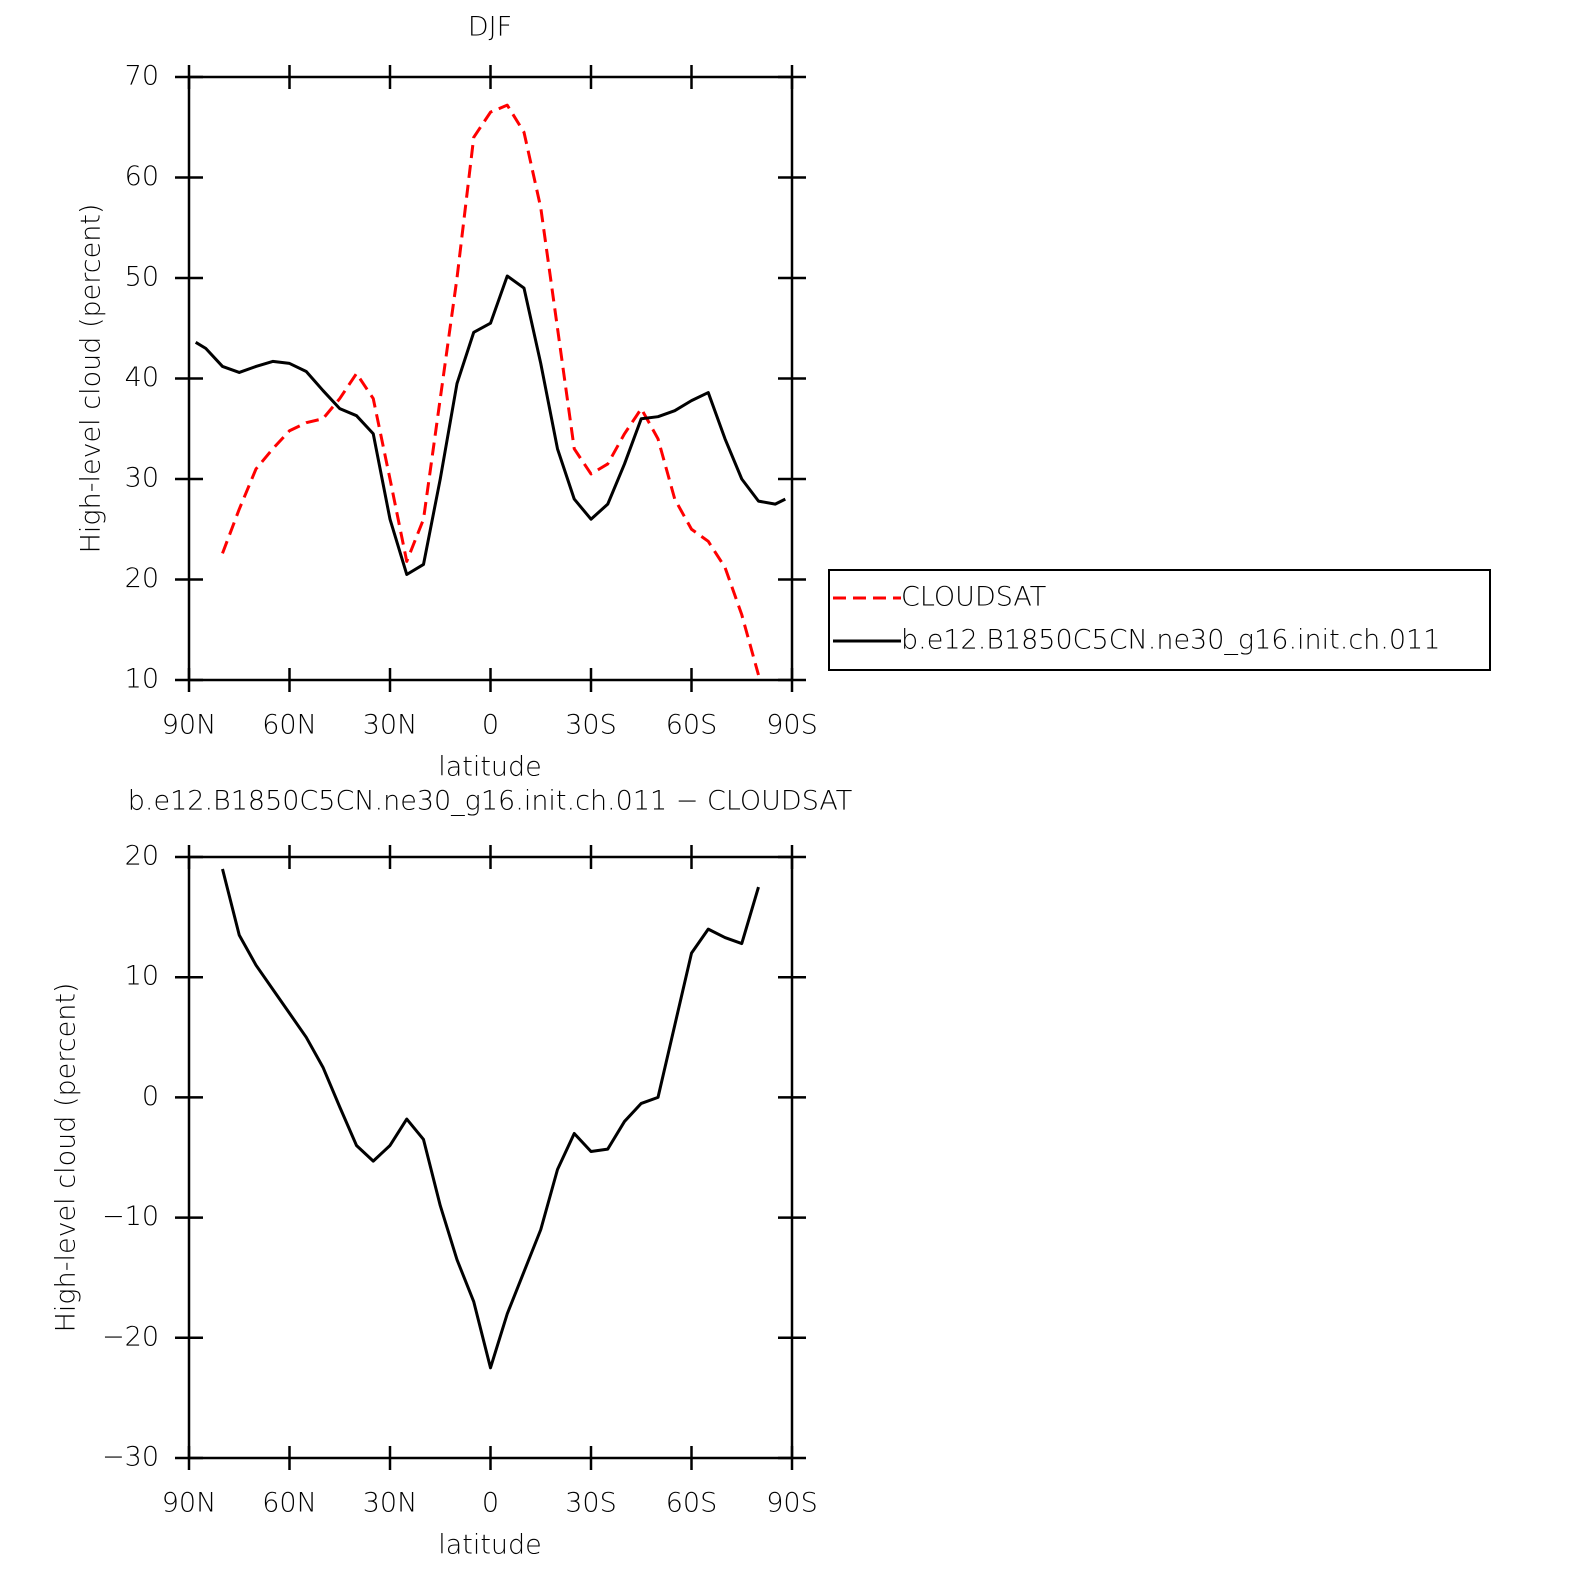 This screenshot has width=1569, height=1569. What do you see at coordinates (142, 277) in the screenshot?
I see `y-tick-label: 50` at bounding box center [142, 277].